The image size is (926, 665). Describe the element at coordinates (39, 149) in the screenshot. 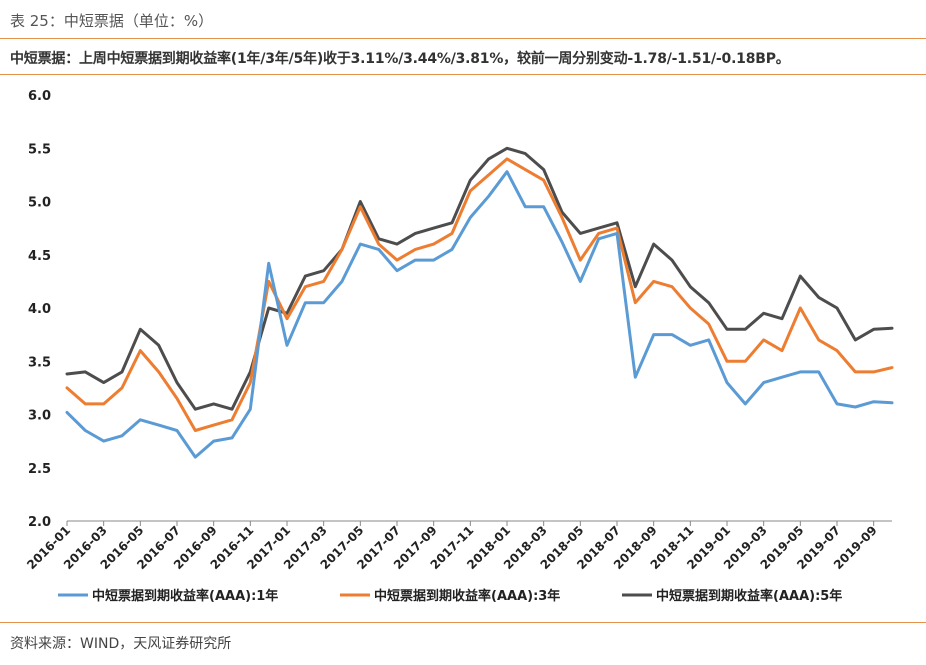

I see `y-tick-label: 5.5` at that location.